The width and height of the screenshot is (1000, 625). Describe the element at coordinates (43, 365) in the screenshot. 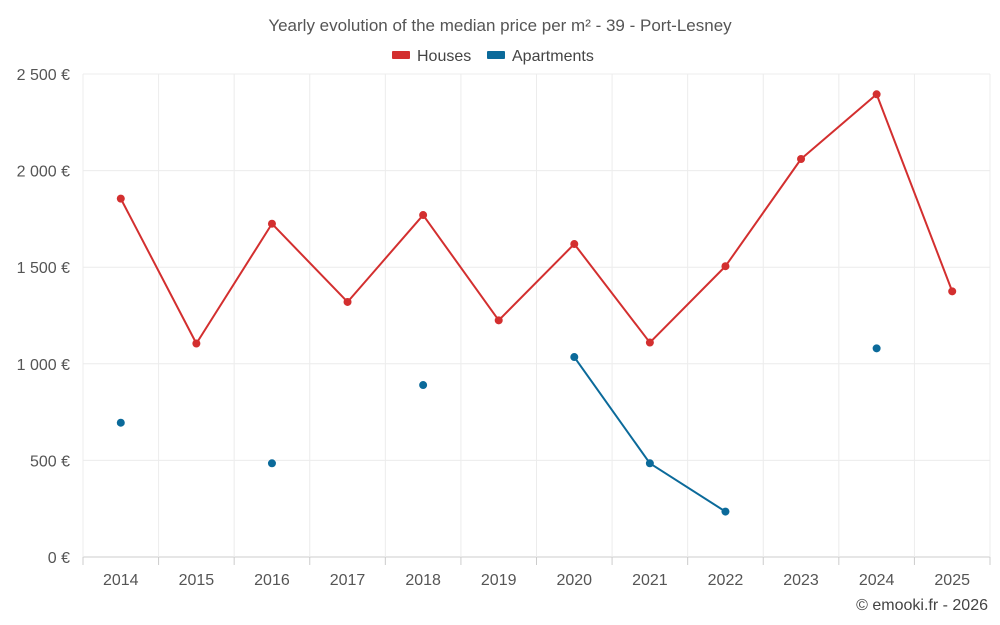

I see `y-tick-label: 1 000 €` at that location.